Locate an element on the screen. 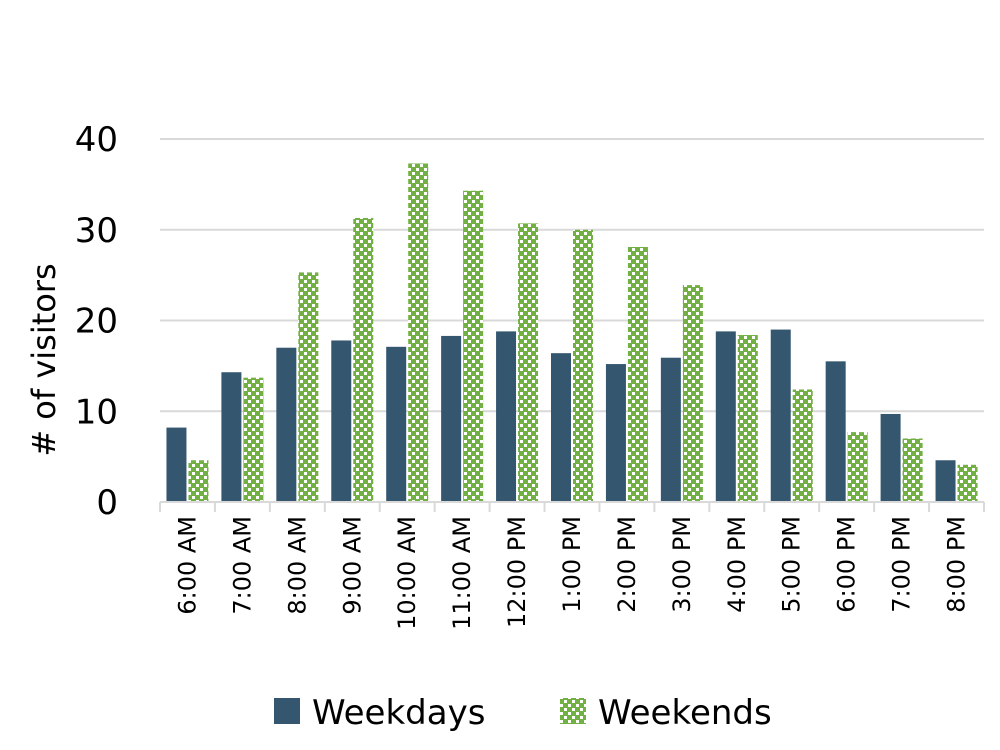  y-tick-label: 20 is located at coordinates (96, 322).